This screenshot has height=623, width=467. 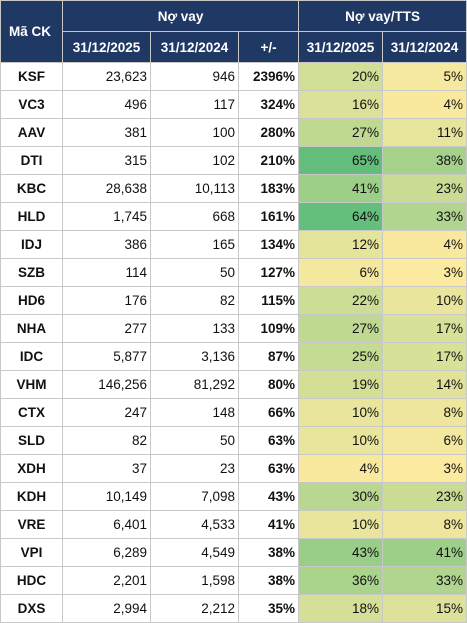 What do you see at coordinates (31, 552) in the screenshot?
I see `stock-code-cell: VPI` at bounding box center [31, 552].